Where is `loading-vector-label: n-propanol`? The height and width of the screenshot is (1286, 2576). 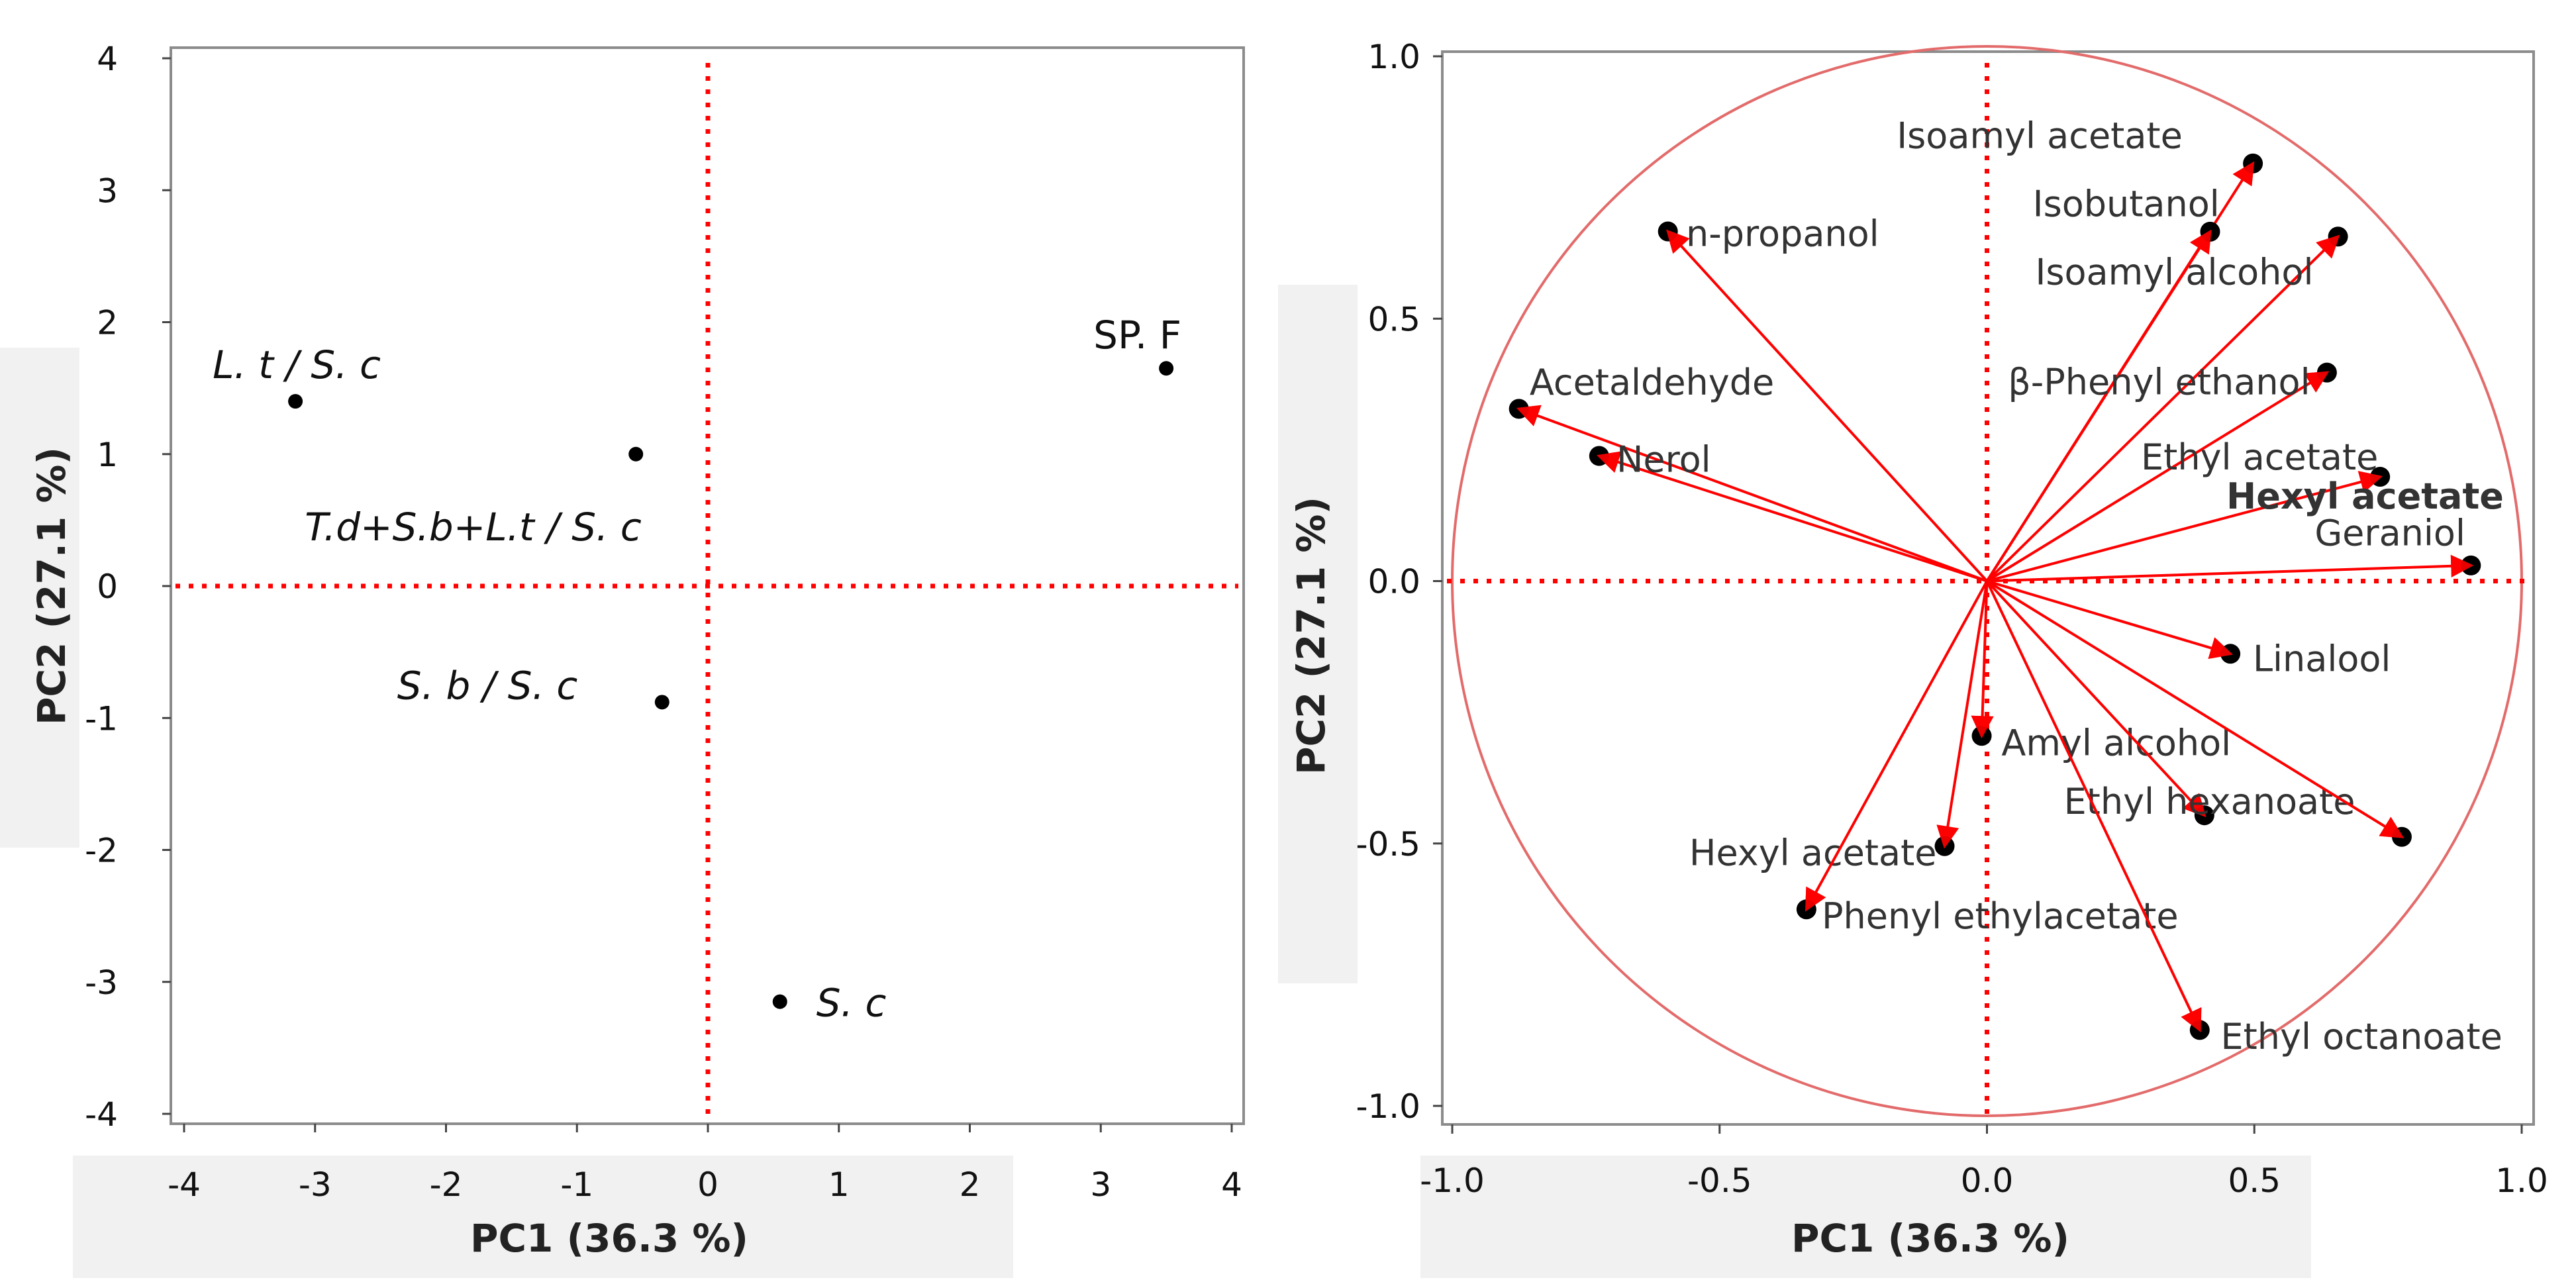
loading-vector-label: n-propanol is located at coordinates (1782, 234).